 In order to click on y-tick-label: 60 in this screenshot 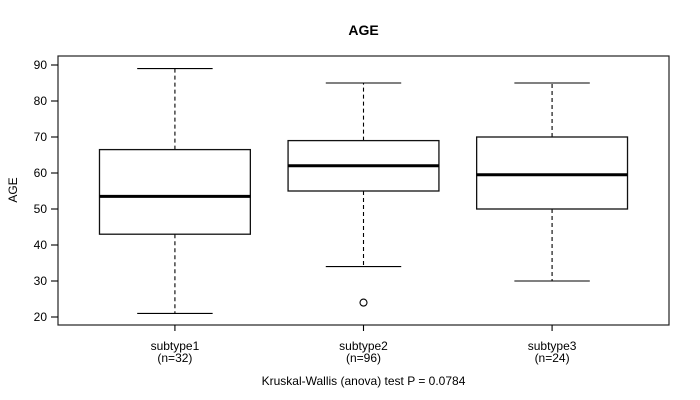, I will do `click(41, 173)`.